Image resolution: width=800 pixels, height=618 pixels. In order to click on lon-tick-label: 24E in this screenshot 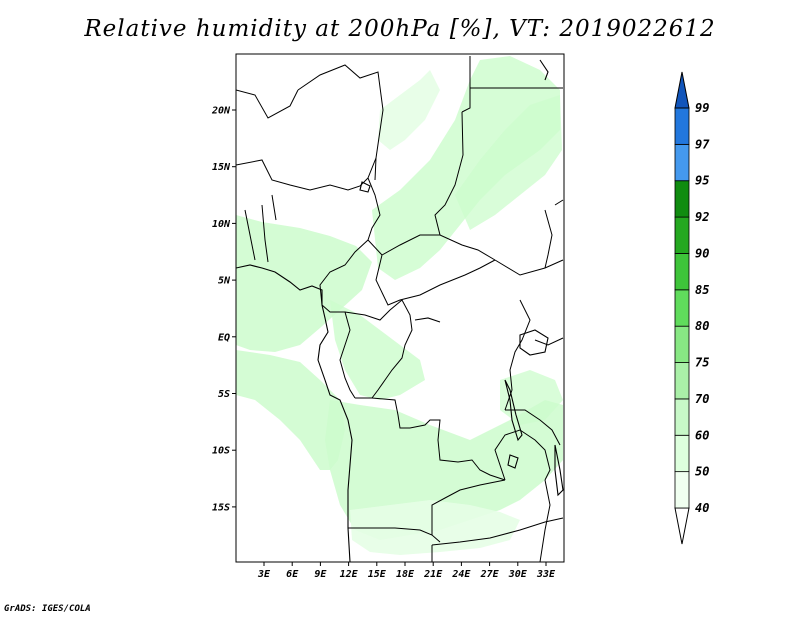, I will do `click(461, 574)`.